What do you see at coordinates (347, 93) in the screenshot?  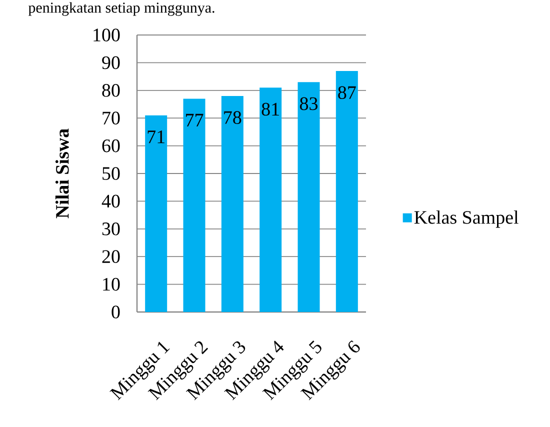 I see `data-label: 87` at bounding box center [347, 93].